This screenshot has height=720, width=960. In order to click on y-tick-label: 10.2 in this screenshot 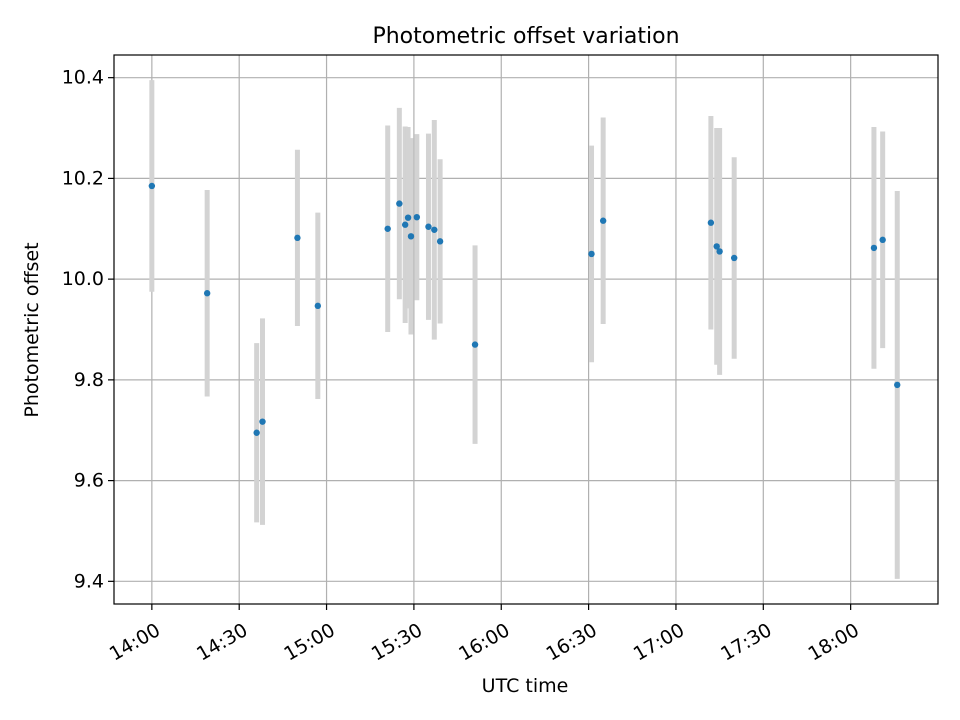, I will do `click(83, 178)`.